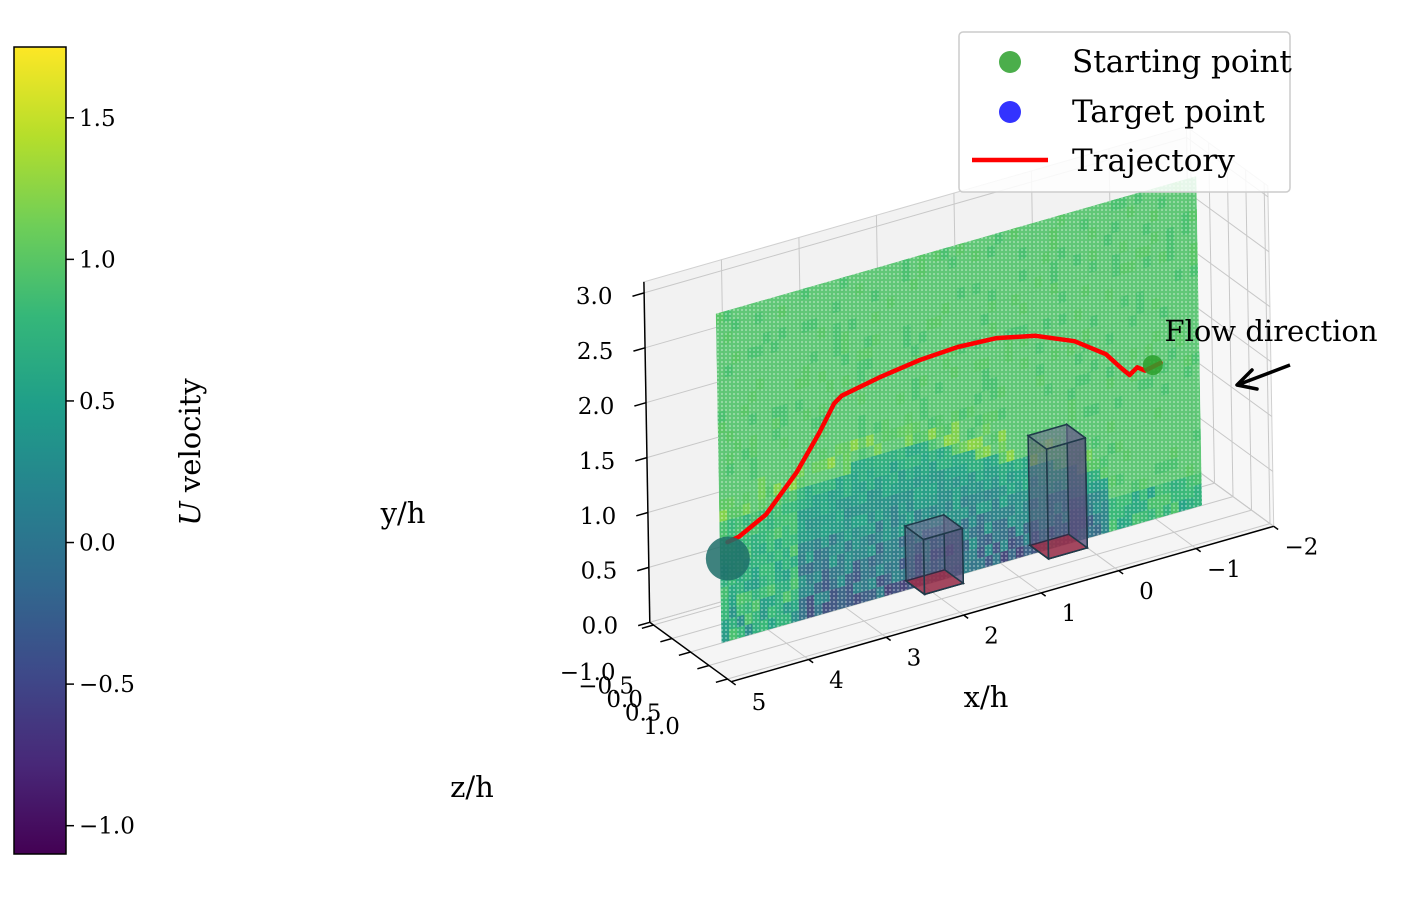 The image size is (1411, 915). What do you see at coordinates (836, 681) in the screenshot?
I see `x-axis-tick-label: 4` at bounding box center [836, 681].